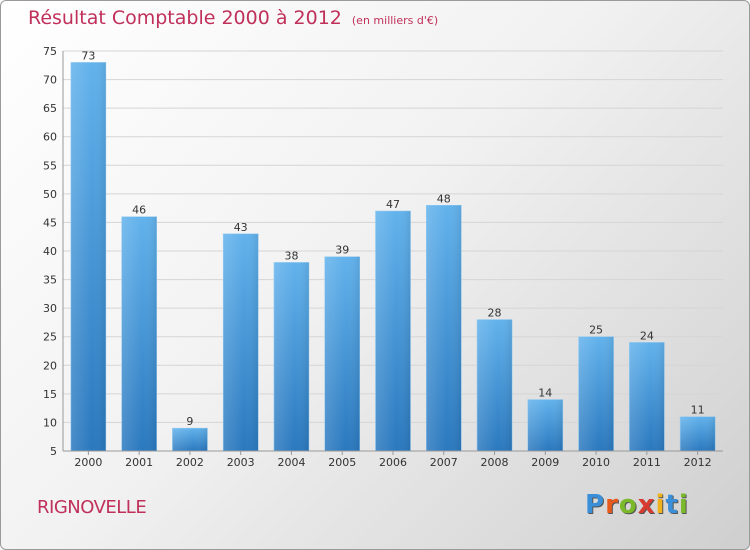  Describe the element at coordinates (698, 410) in the screenshot. I see `bar-value-label: 11` at that location.